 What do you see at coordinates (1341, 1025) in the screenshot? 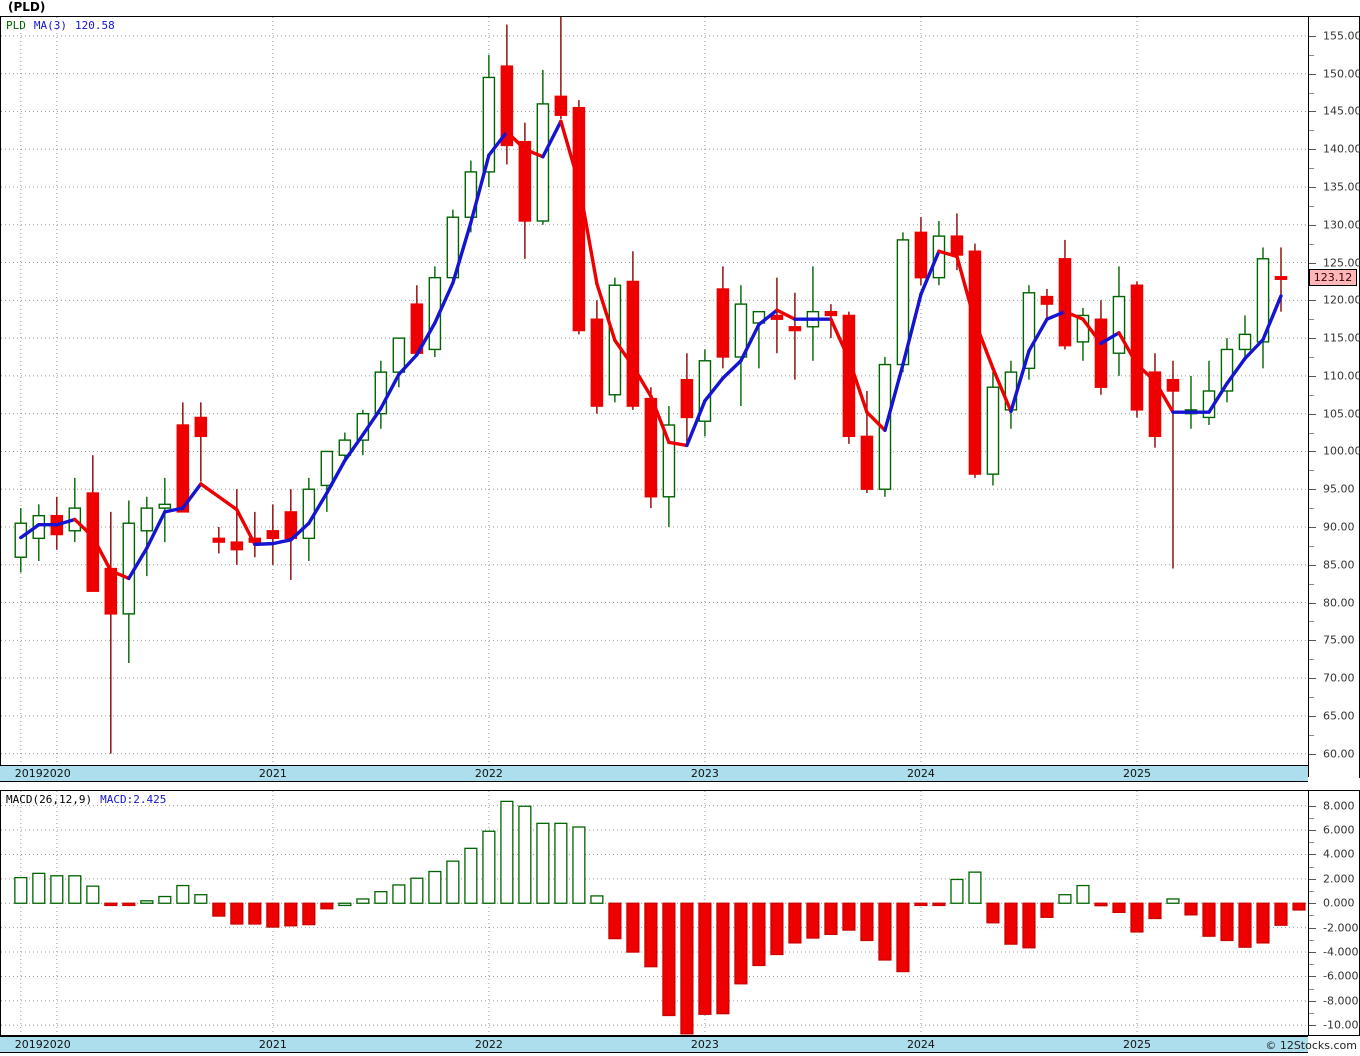
I see `macd-tick-label: -10.000` at bounding box center [1341, 1025].